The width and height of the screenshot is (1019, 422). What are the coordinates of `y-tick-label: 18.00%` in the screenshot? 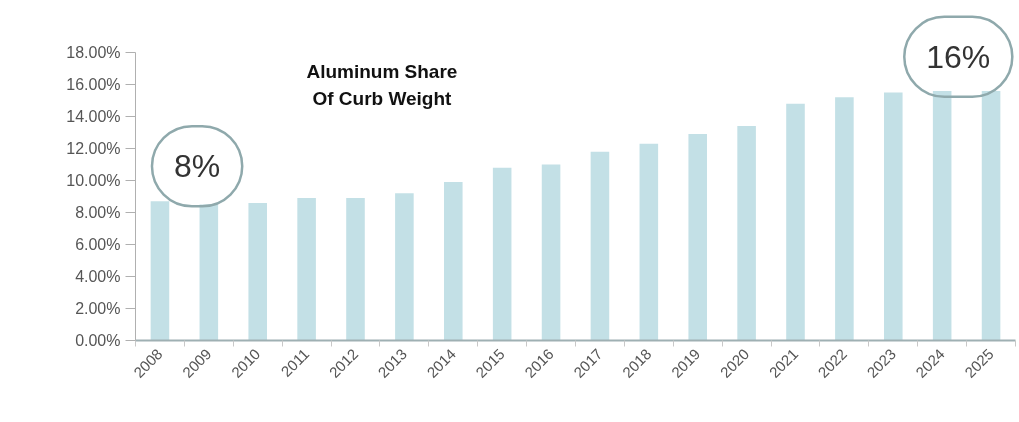 It's located at (93, 52).